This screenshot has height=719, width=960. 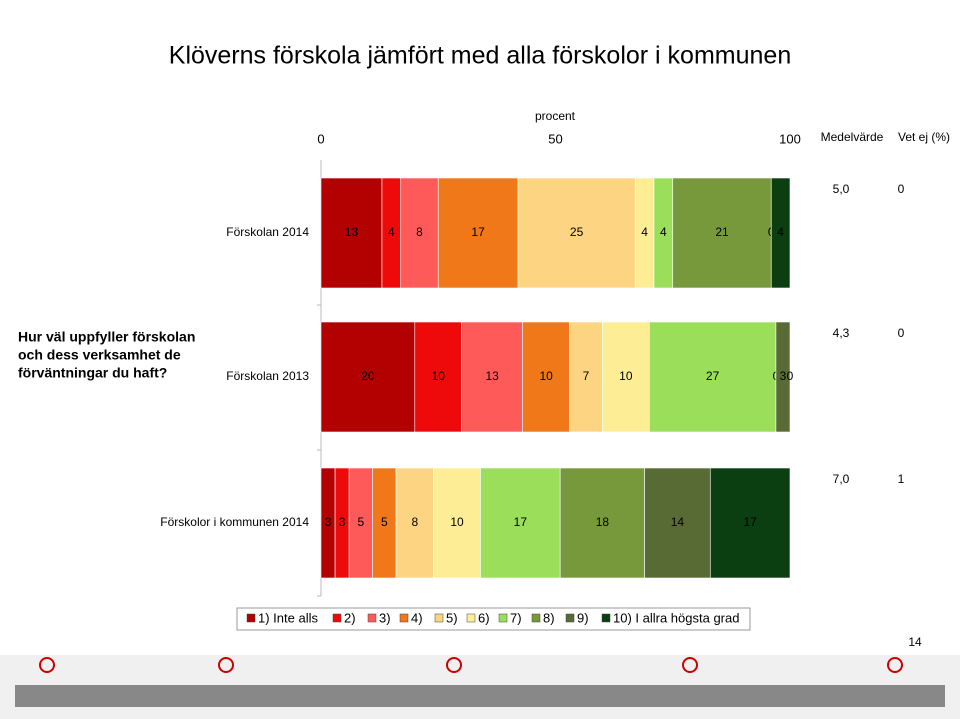 I want to click on legend-label: 10) I allra högsta grad, so click(x=676, y=617).